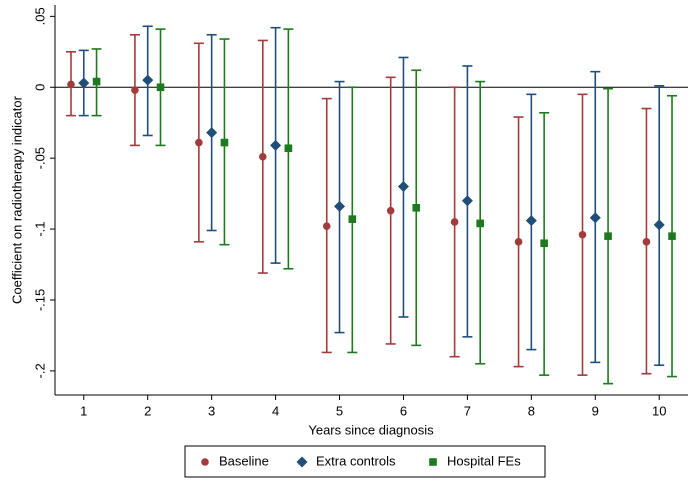 The width and height of the screenshot is (688, 480). Describe the element at coordinates (39, 16) in the screenshot. I see `y-tick-label: .05` at that location.